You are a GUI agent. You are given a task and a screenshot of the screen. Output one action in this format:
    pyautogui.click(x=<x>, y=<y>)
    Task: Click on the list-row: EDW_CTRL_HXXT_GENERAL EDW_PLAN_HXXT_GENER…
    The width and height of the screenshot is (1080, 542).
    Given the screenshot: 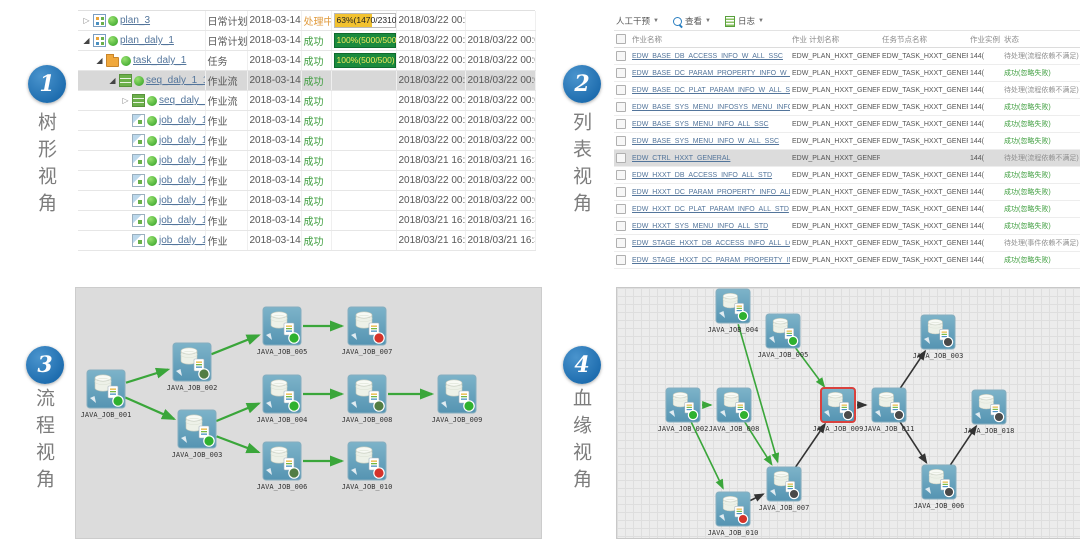 What is the action you would take?
    pyautogui.click(x=847, y=158)
    